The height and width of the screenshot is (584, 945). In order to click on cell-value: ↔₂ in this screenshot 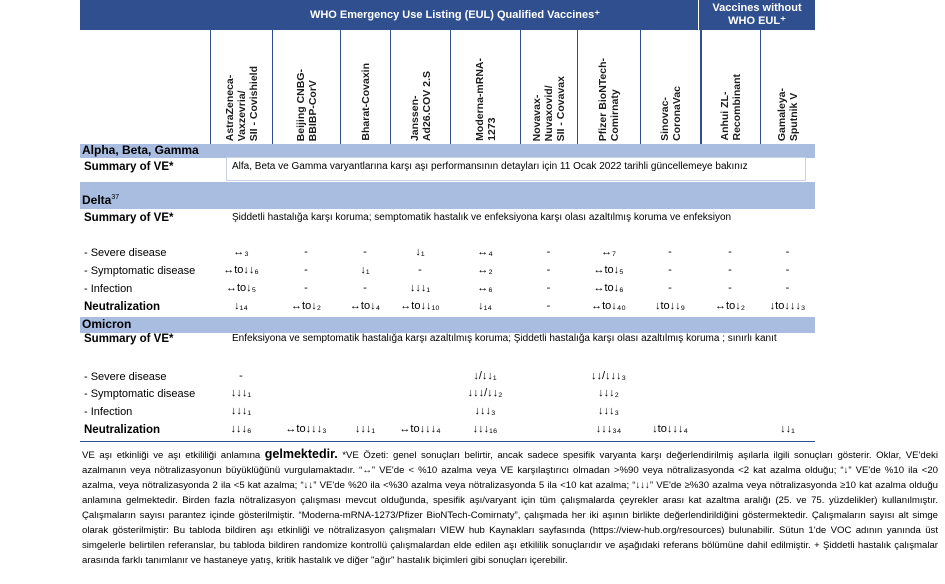, I will do `click(485, 270)`.